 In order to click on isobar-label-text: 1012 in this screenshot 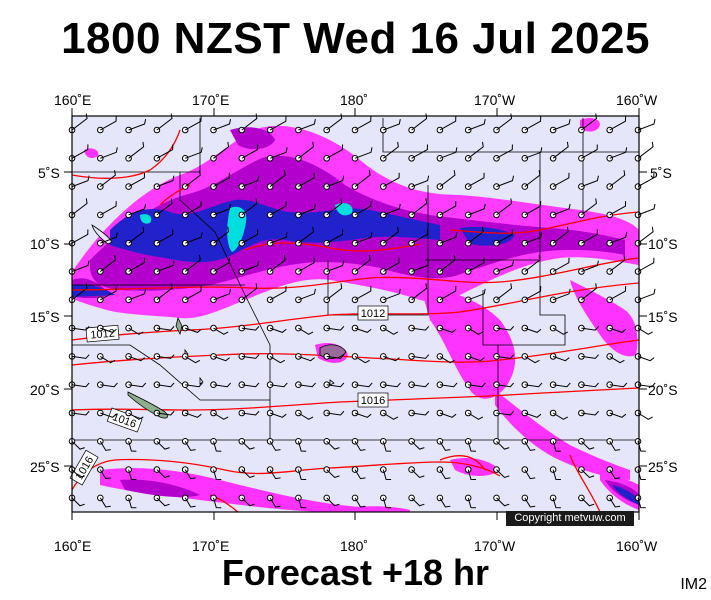, I will do `click(373, 314)`.